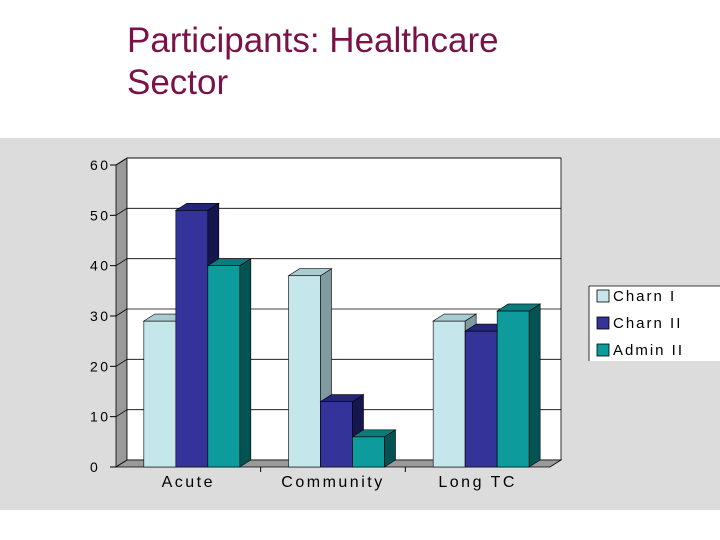 The image size is (720, 540). What do you see at coordinates (644, 296) in the screenshot?
I see `legend-label-charn-i: Charn I` at bounding box center [644, 296].